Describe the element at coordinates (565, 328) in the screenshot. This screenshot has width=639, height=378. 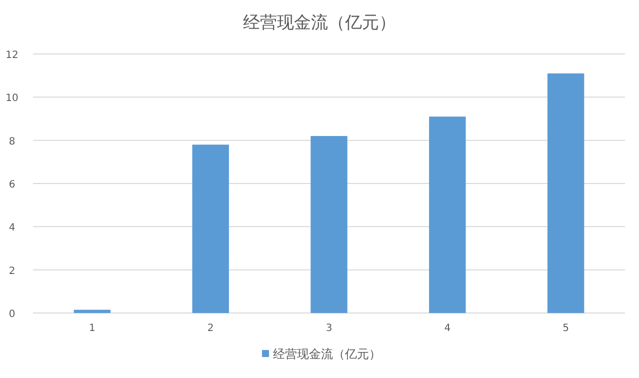
I see `x-tick-label: 5` at that location.